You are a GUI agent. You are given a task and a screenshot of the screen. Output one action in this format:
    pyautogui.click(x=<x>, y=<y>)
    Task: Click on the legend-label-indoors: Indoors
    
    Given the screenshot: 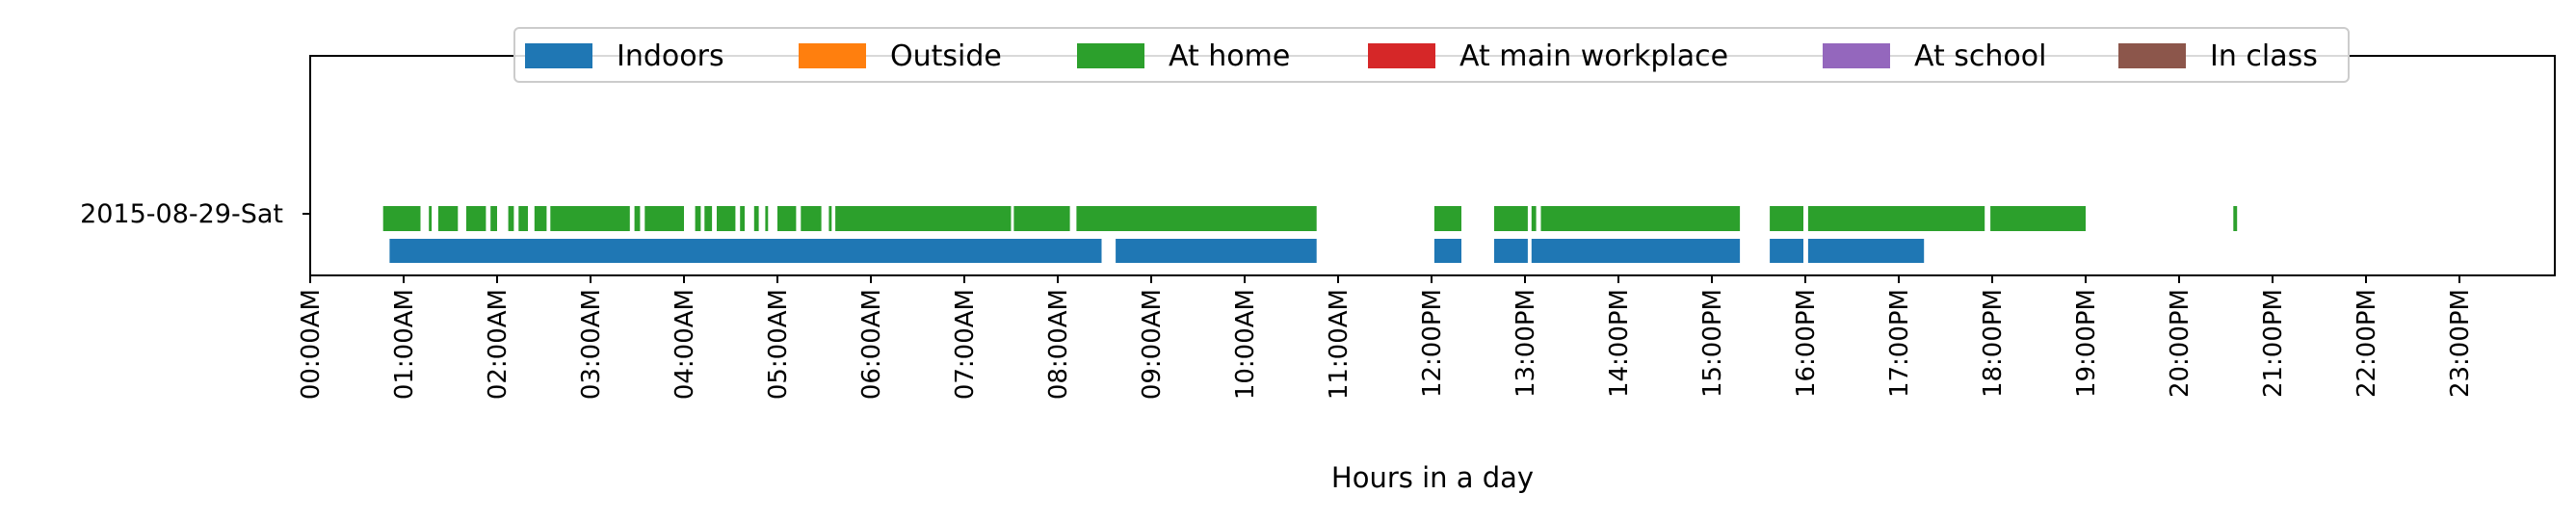 What is the action you would take?
    pyautogui.click(x=671, y=56)
    